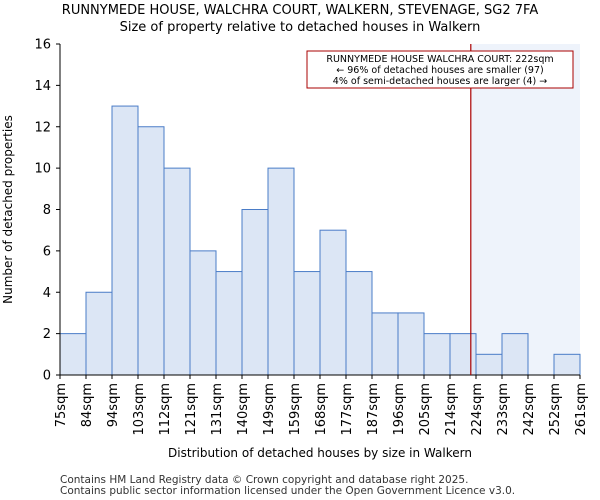 This screenshot has height=500, width=600. Describe the element at coordinates (529, 409) in the screenshot. I see `x-tick-label: 242sqm` at that location.